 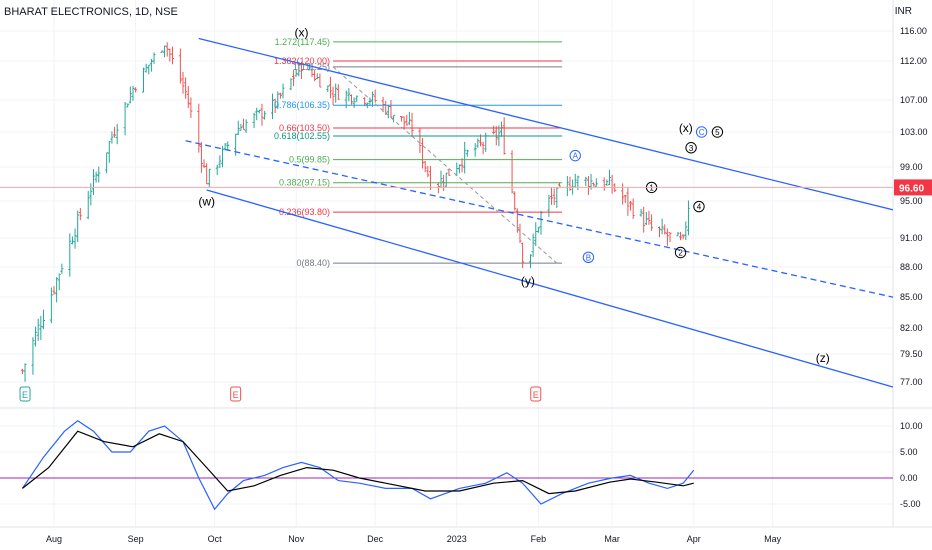 I want to click on fib-level-label: 0(88.40), so click(x=314, y=263).